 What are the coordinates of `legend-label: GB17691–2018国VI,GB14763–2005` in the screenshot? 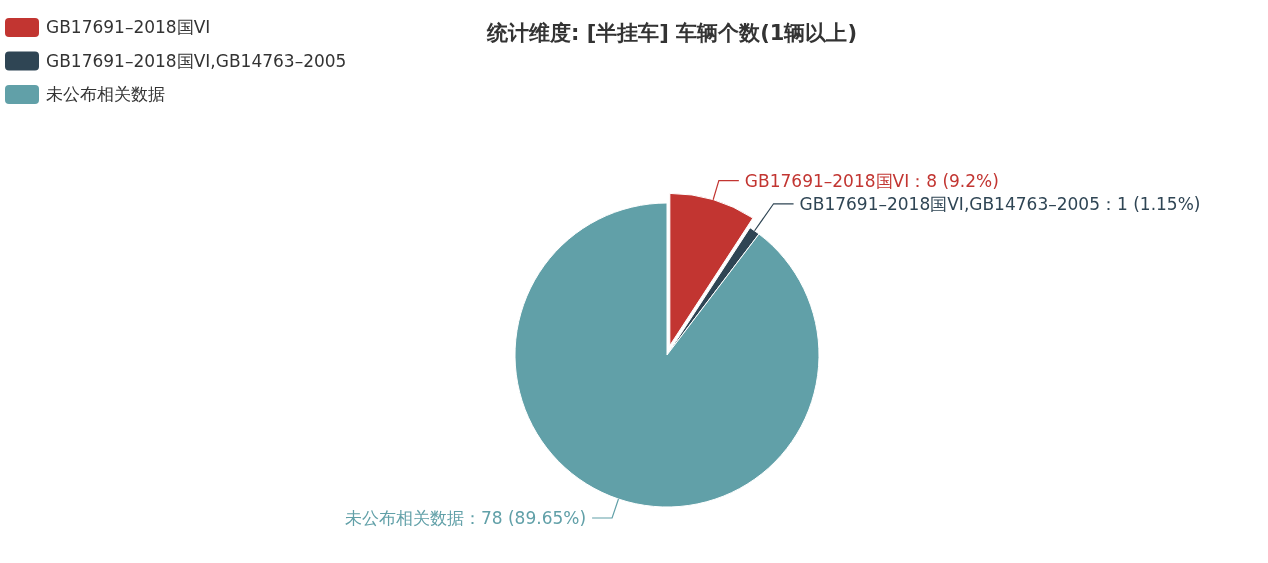 It's located at (196, 60).